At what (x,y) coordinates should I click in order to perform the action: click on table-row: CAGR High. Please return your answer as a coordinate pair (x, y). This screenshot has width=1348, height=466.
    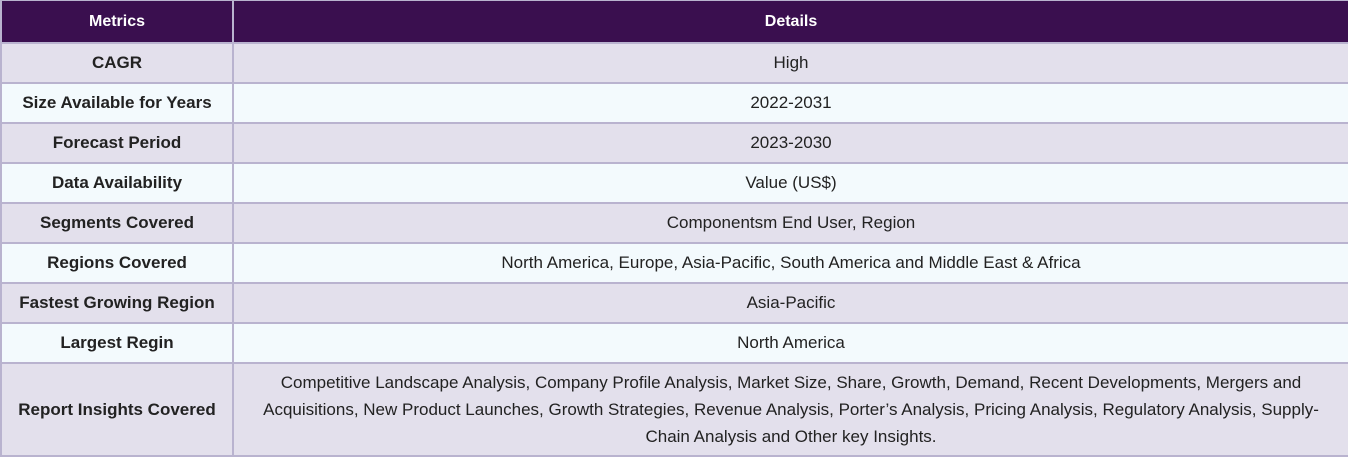
    Looking at the image, I should click on (674, 63).